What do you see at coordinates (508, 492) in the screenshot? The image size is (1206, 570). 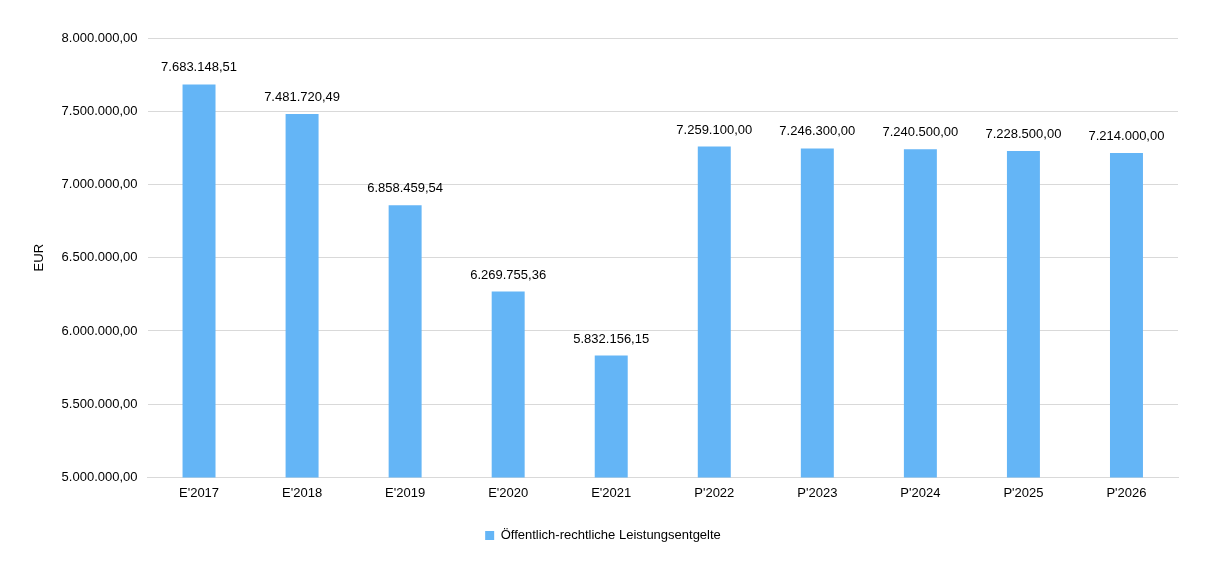 I see `x-tick-label: E'2020` at bounding box center [508, 492].